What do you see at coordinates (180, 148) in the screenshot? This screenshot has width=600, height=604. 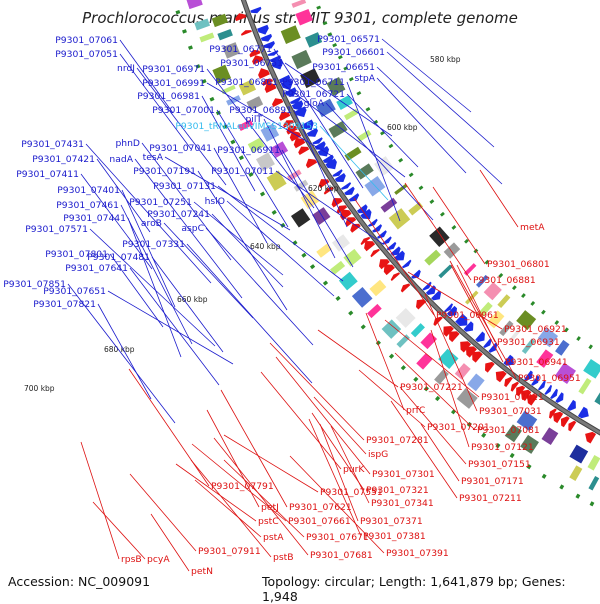 I see `forward-gene-label: P9301_07041` at bounding box center [180, 148].